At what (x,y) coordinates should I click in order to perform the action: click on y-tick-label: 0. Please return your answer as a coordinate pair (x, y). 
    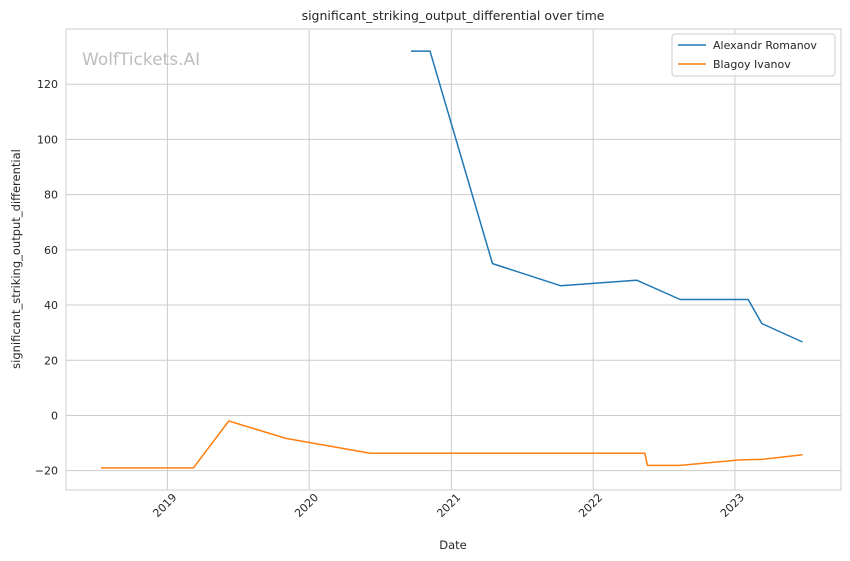
    Looking at the image, I should click on (54, 415).